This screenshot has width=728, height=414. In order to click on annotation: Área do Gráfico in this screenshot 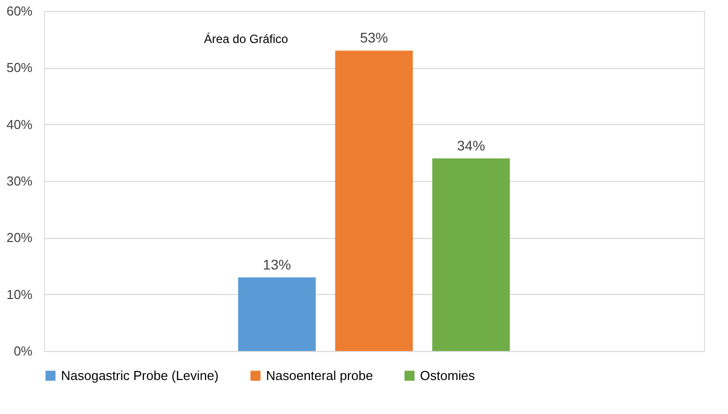, I will do `click(246, 39)`.